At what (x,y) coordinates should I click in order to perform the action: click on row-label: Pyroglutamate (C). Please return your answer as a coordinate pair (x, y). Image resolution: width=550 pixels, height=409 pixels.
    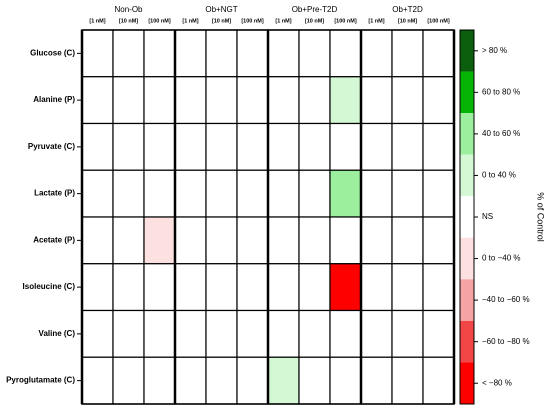
    Looking at the image, I should click on (40, 380).